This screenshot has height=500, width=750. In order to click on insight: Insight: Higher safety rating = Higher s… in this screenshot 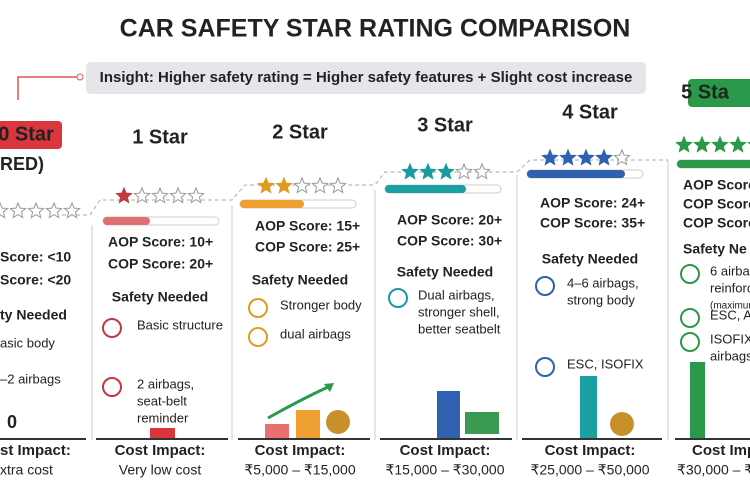, I will do `click(366, 77)`.